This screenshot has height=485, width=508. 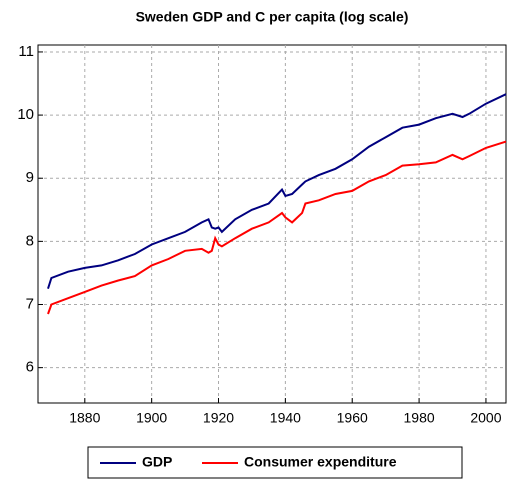 I want to click on chart-title: Sweden GDP and C per capita (log scale), so click(x=272, y=17).